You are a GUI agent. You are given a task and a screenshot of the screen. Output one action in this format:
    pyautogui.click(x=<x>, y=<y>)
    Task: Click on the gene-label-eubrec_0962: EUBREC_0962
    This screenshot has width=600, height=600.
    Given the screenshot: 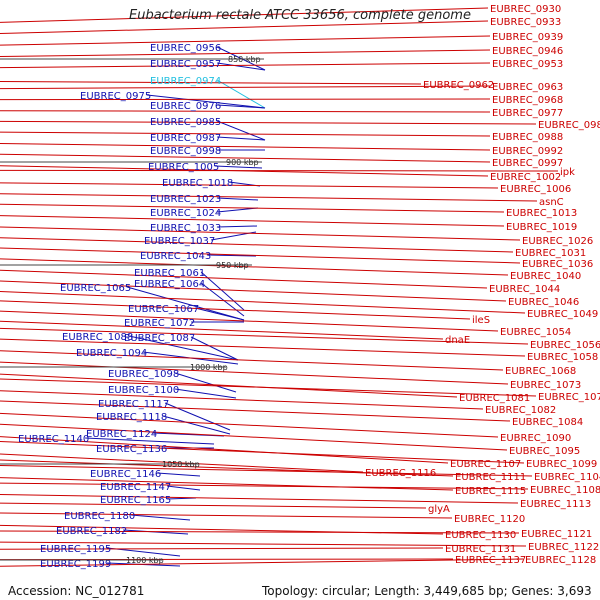 What is the action you would take?
    pyautogui.click(x=458, y=85)
    